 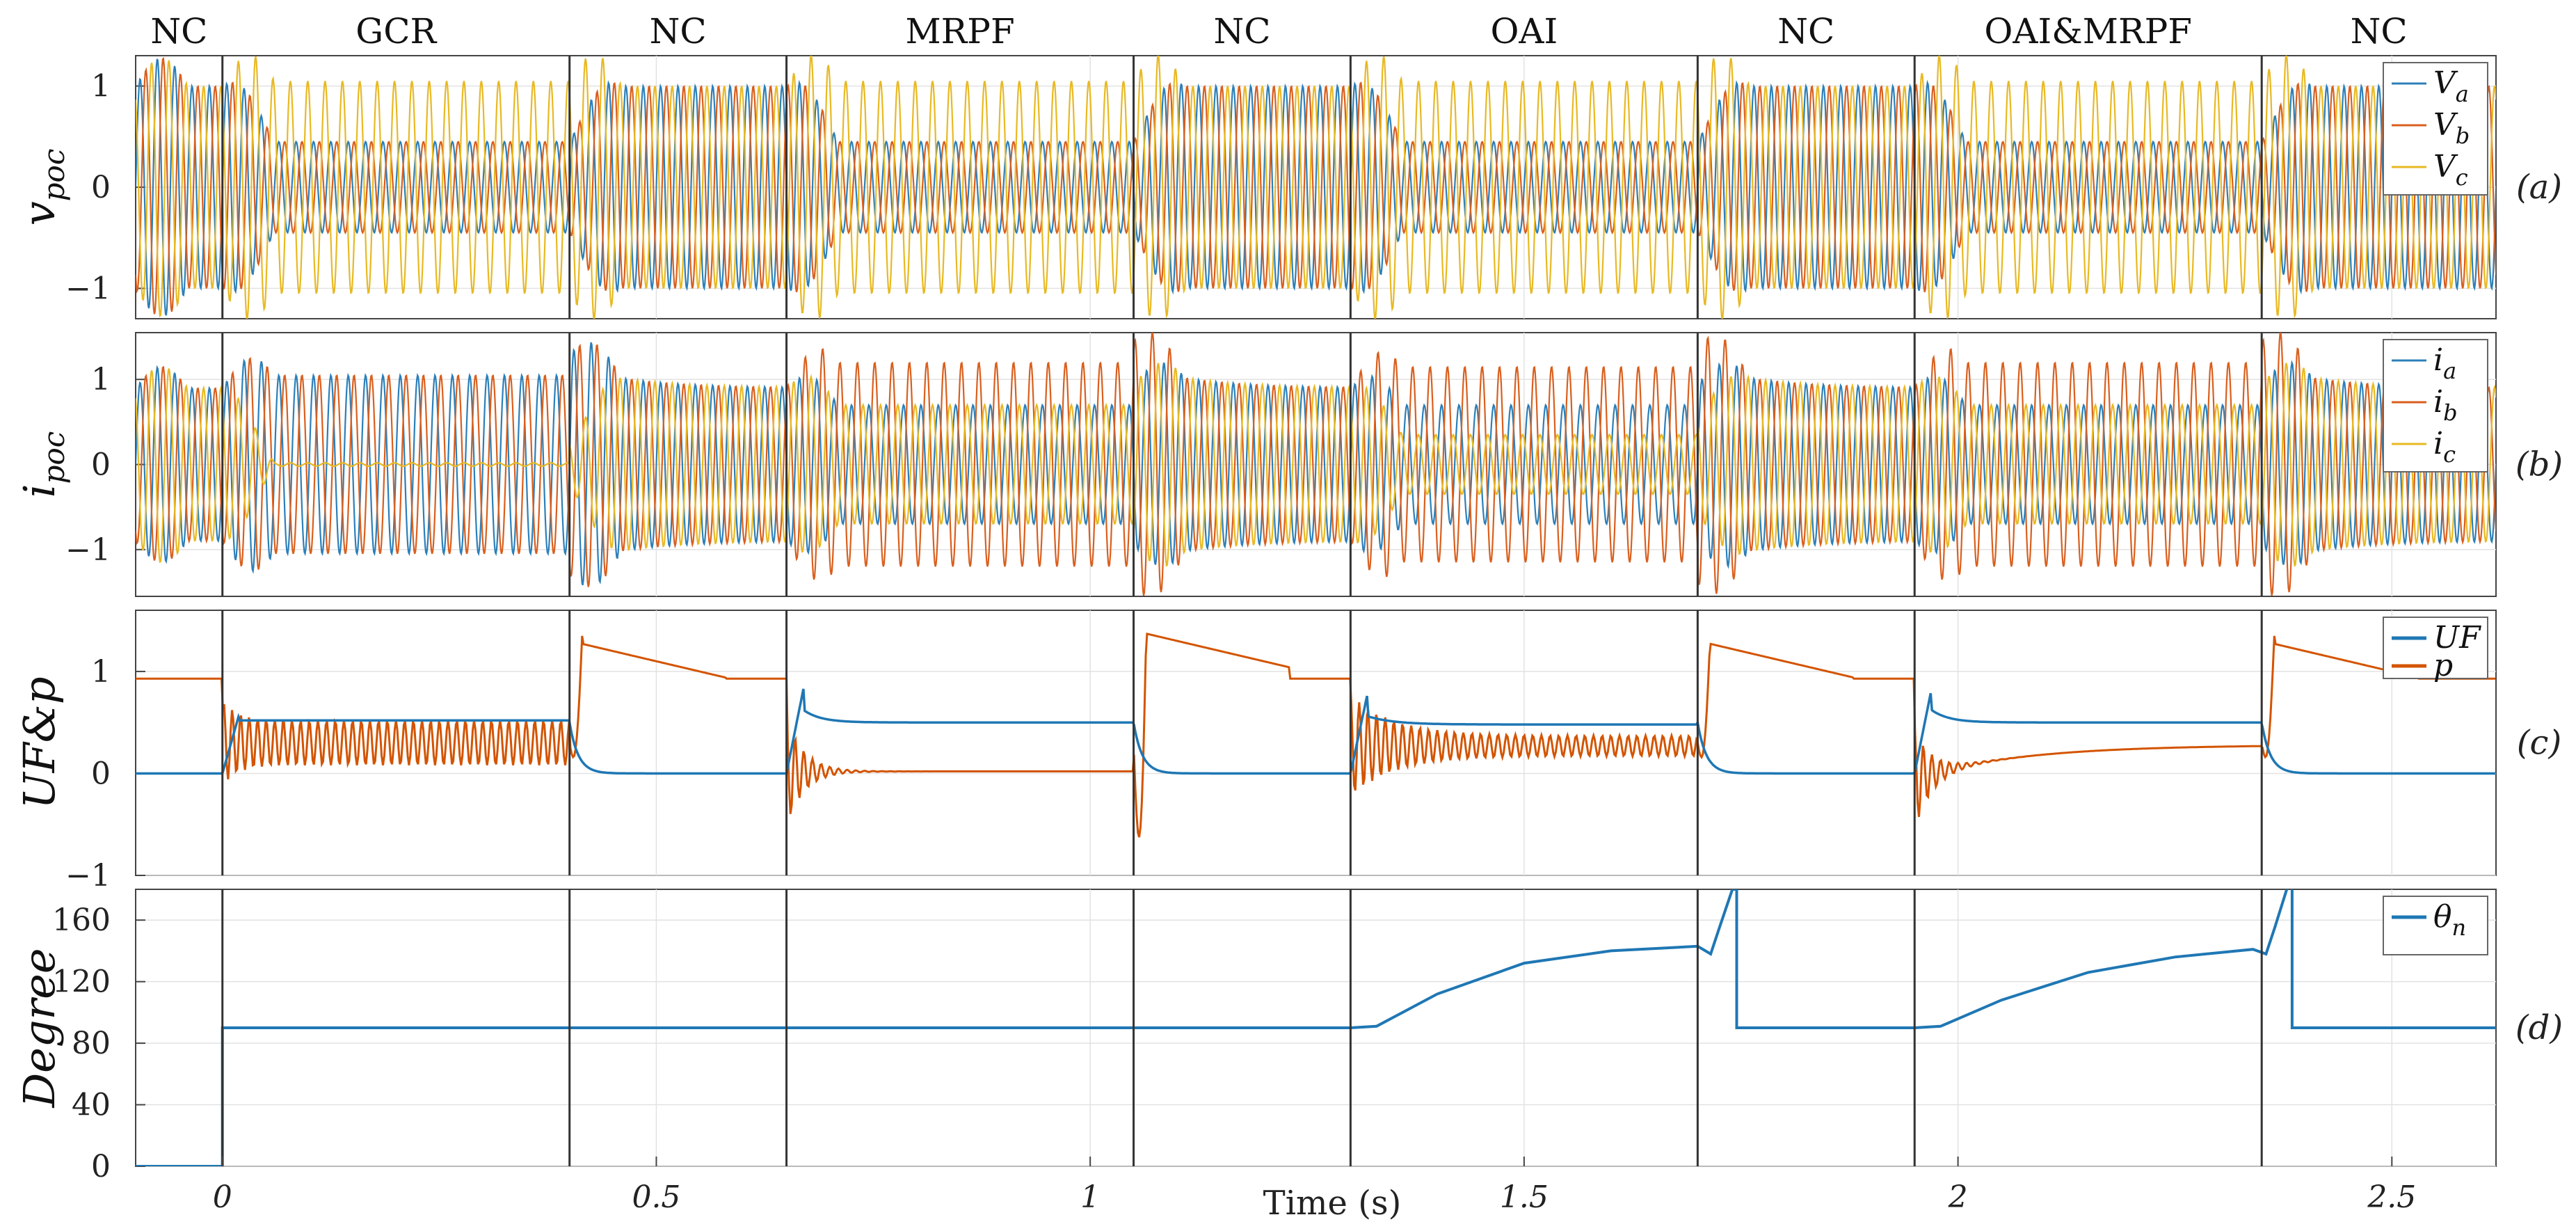 I want to click on y-axis-title-main: UF&p, so click(x=39, y=743).